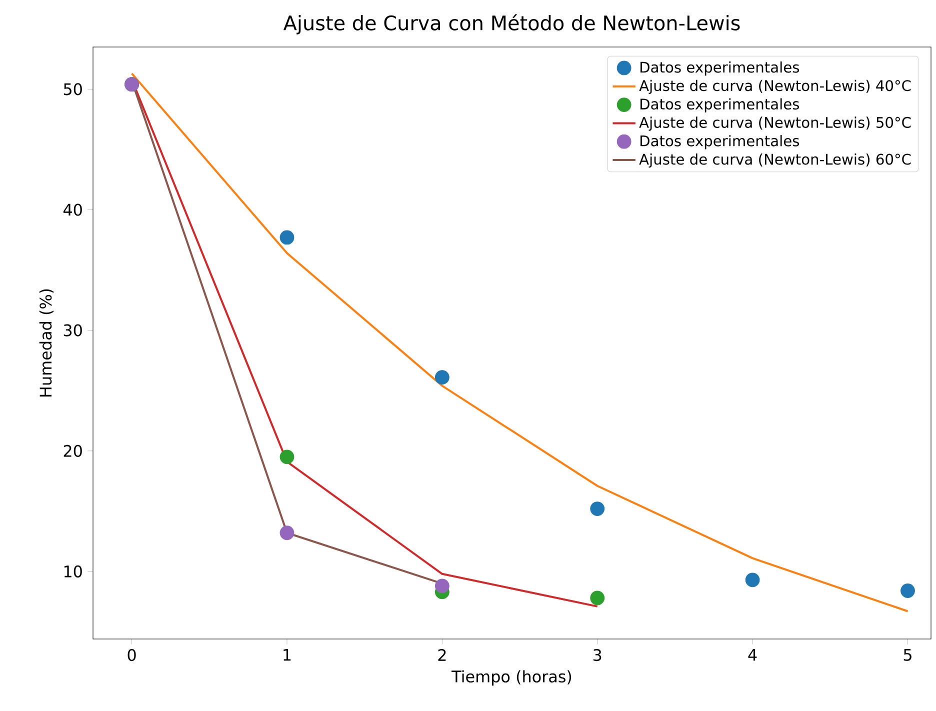 Image resolution: width=936 pixels, height=711 pixels. What do you see at coordinates (512, 678) in the screenshot?
I see `x-axis-title: Tiempo (horas)` at bounding box center [512, 678].